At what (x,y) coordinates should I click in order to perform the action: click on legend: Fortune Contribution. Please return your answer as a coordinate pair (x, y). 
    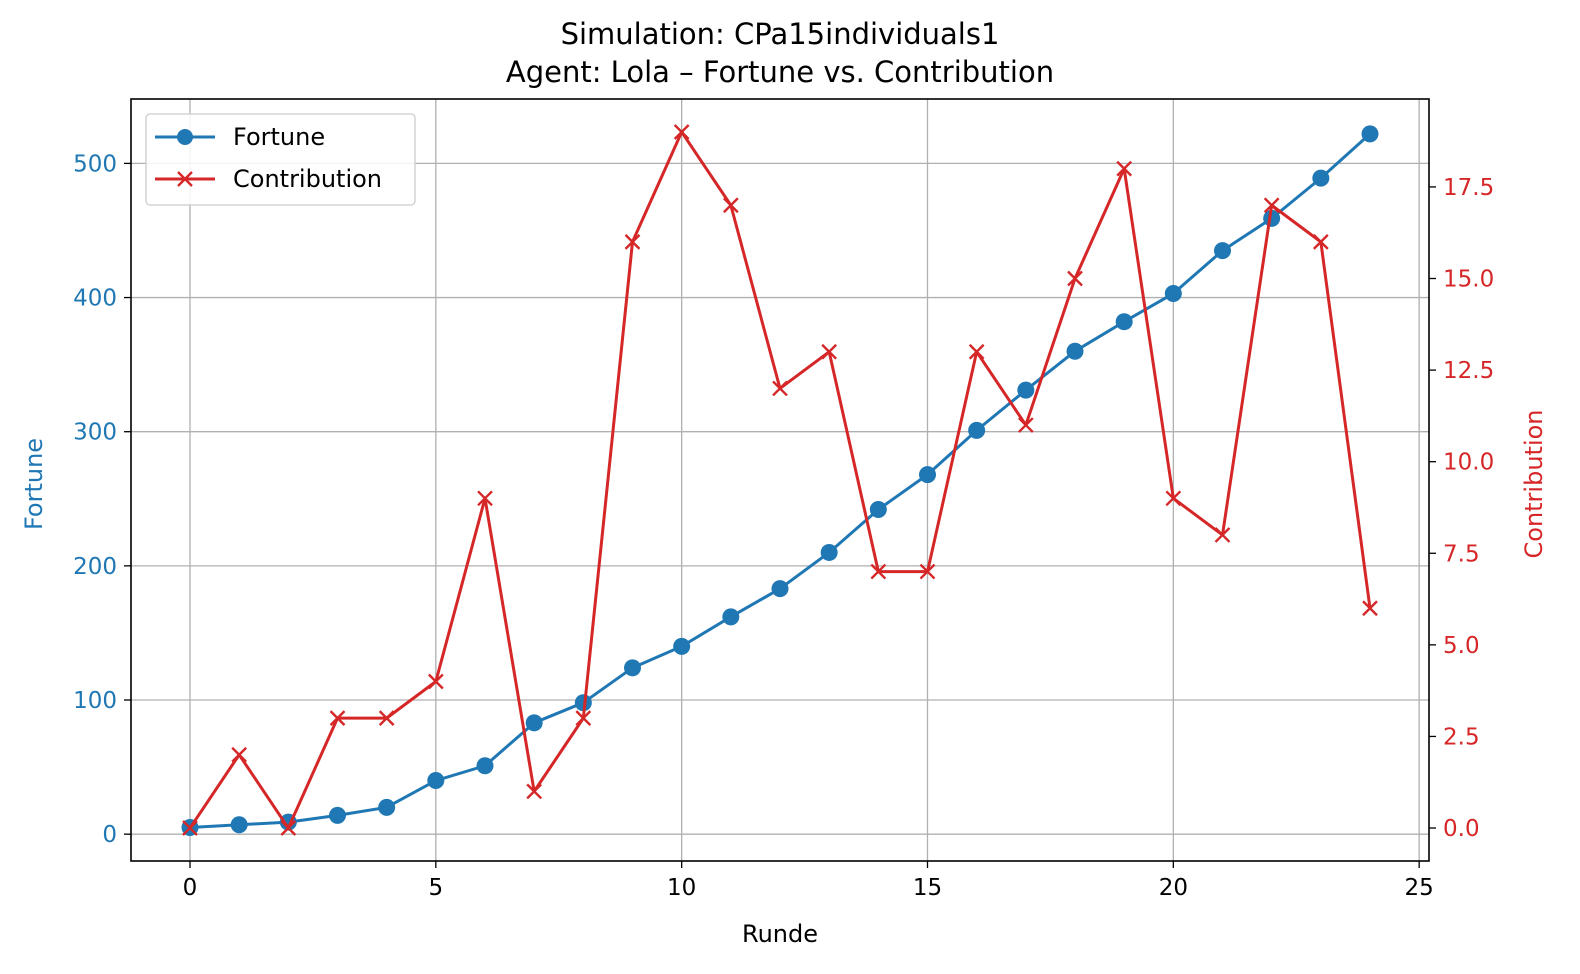
    Looking at the image, I should click on (280, 159).